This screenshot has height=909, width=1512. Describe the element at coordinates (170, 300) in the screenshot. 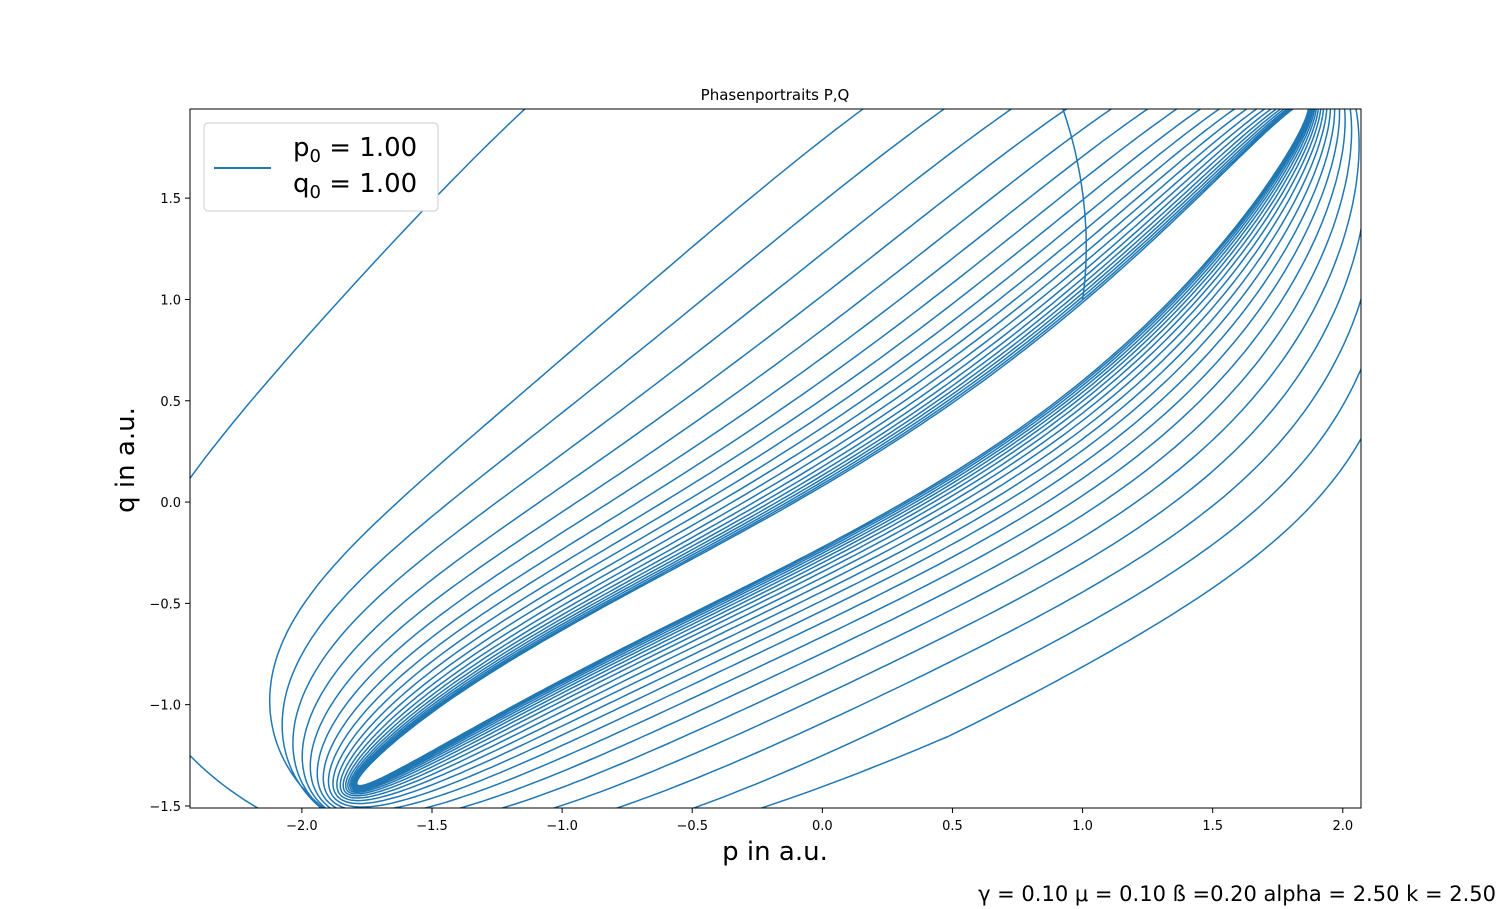

I see `y-tick-label: 1.0` at that location.